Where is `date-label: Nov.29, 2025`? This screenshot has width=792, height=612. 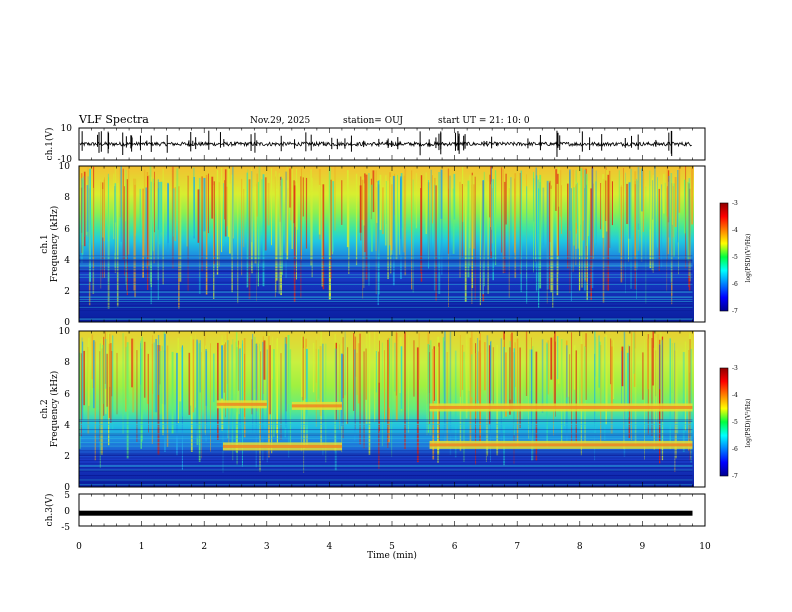
date-label: Nov.29, 2025 is located at coordinates (280, 121).